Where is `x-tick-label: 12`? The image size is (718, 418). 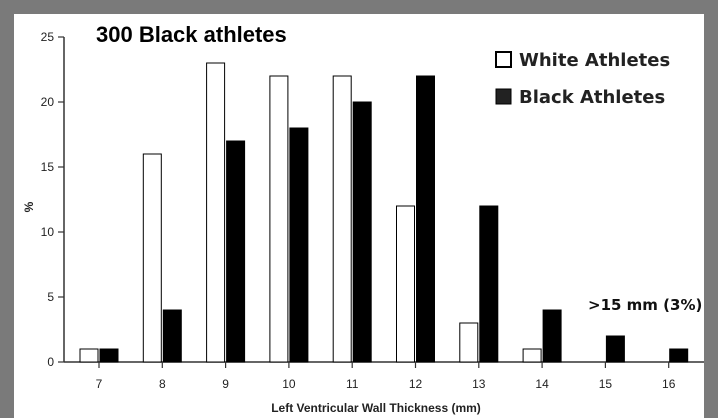
x-tick-label: 12 is located at coordinates (416, 384).